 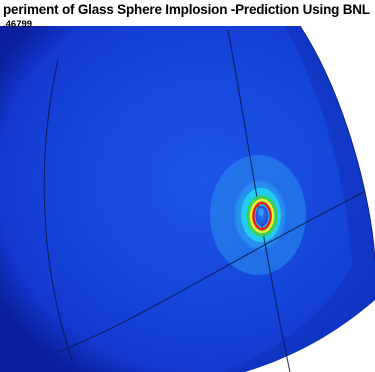 I want to click on figure-subtitle: .46799, so click(x=18, y=24).